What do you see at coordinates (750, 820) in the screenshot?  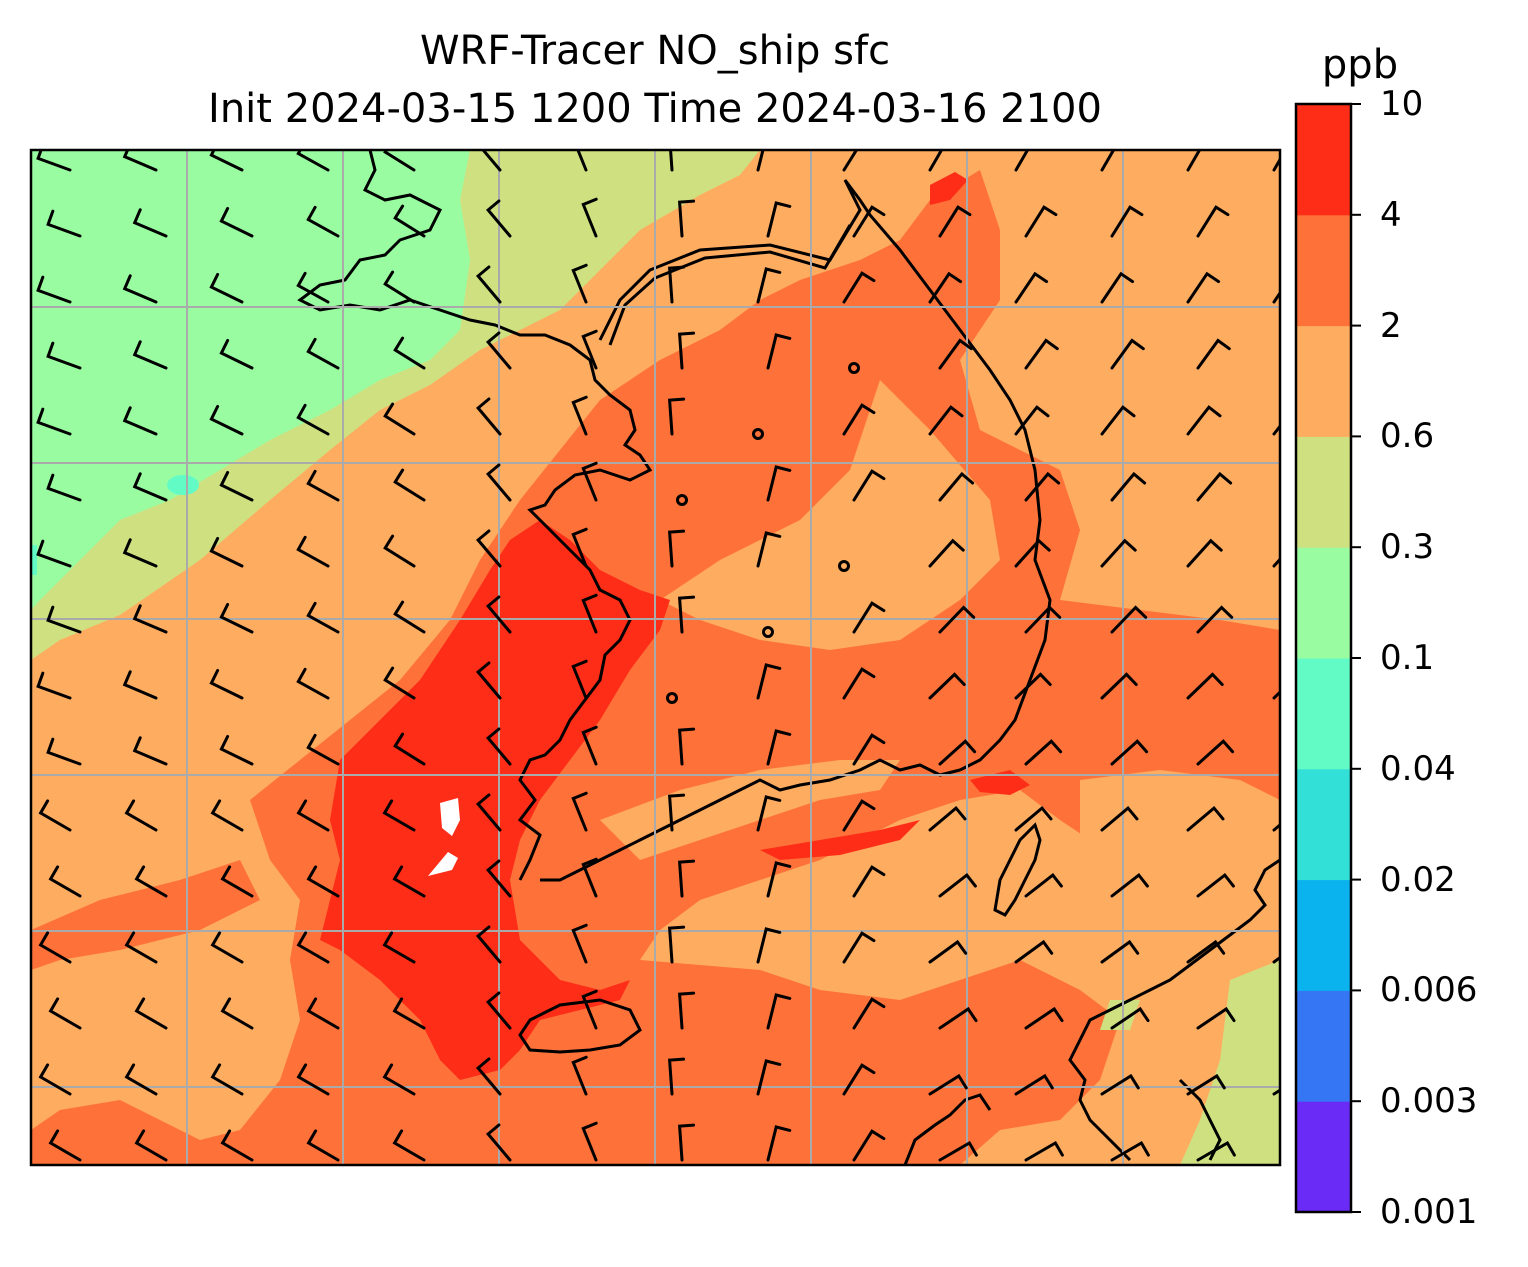 I see `coastline-south` at bounding box center [750, 820].